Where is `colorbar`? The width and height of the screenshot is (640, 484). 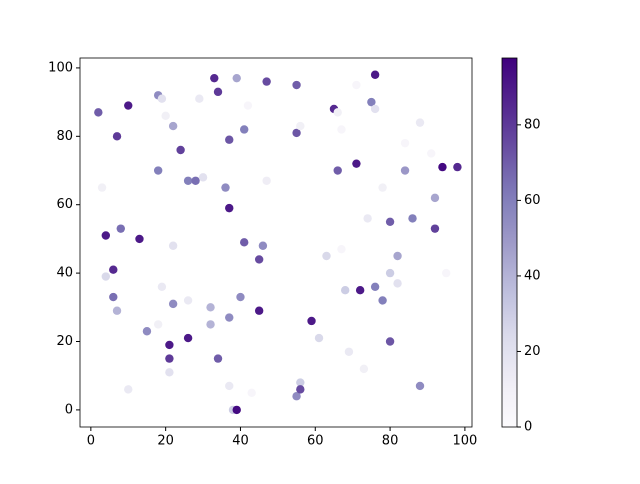 colorbar is located at coordinates (509, 242).